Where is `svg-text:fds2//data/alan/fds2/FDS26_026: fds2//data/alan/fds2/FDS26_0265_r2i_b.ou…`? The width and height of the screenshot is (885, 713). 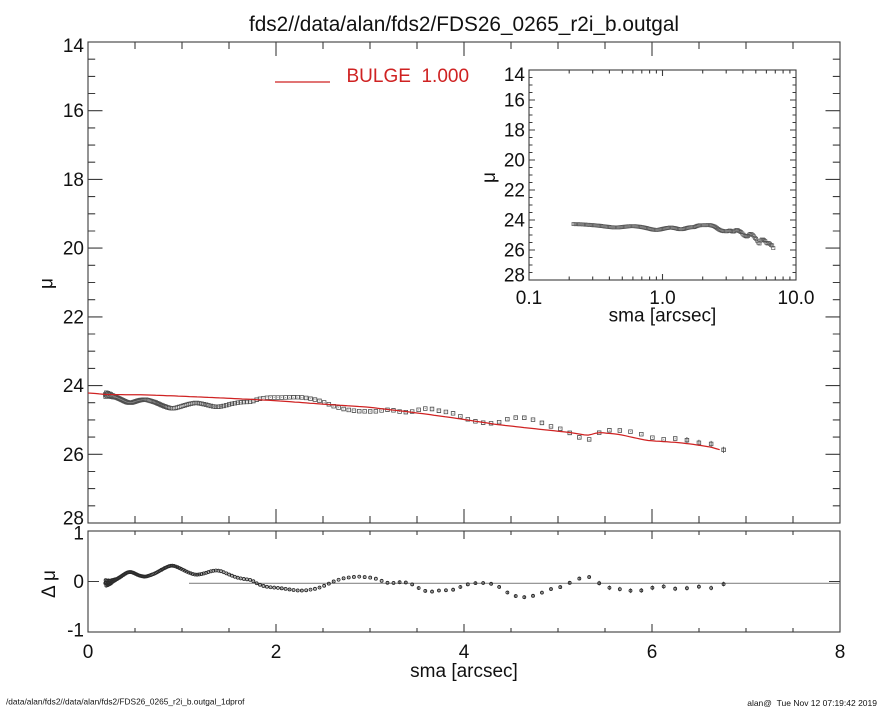 svg-text:fds2//data/alan/fds2/FDS26_026: fds2//data/alan/fds2/FDS26_0265_r2i_b.ou… is located at coordinates (464, 24).